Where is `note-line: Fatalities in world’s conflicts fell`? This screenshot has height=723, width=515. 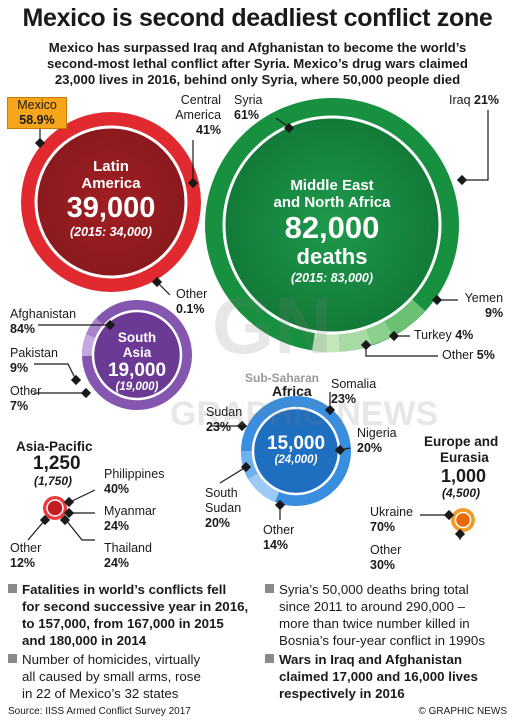
note-line: Fatalities in world’s conflicts fell is located at coordinates (124, 589).